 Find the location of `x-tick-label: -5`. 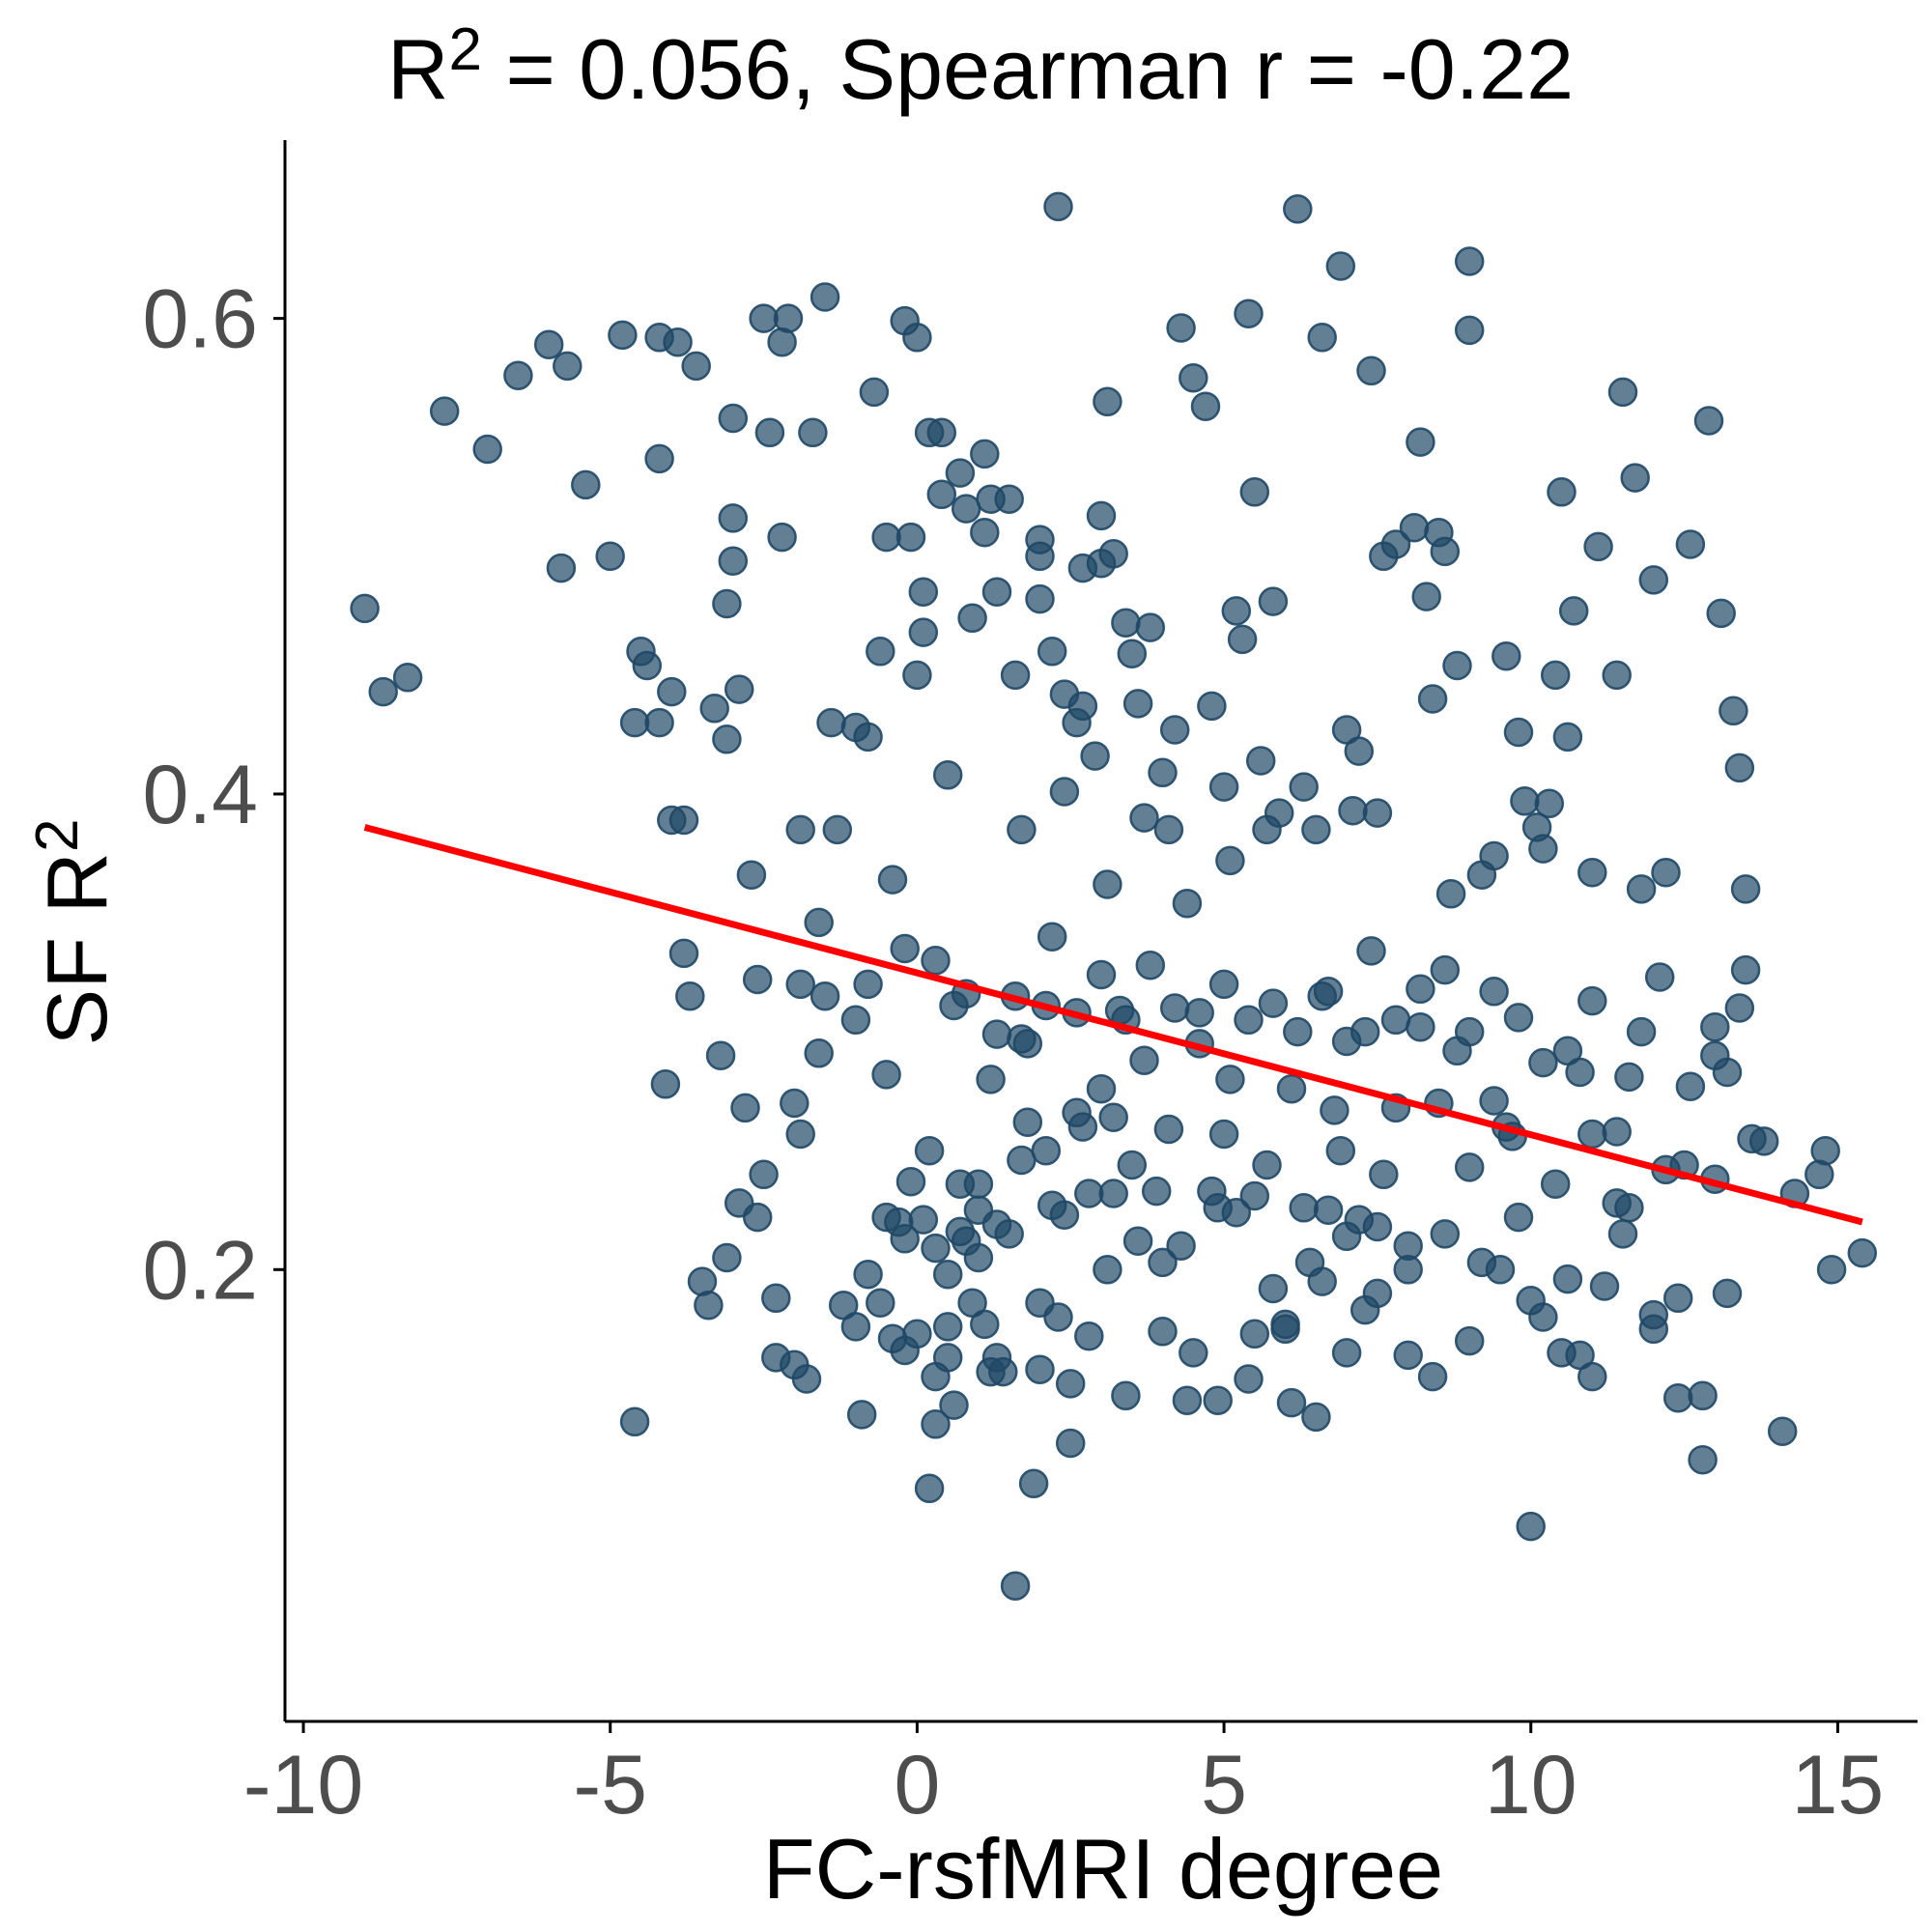

x-tick-label: -5 is located at coordinates (609, 1785).